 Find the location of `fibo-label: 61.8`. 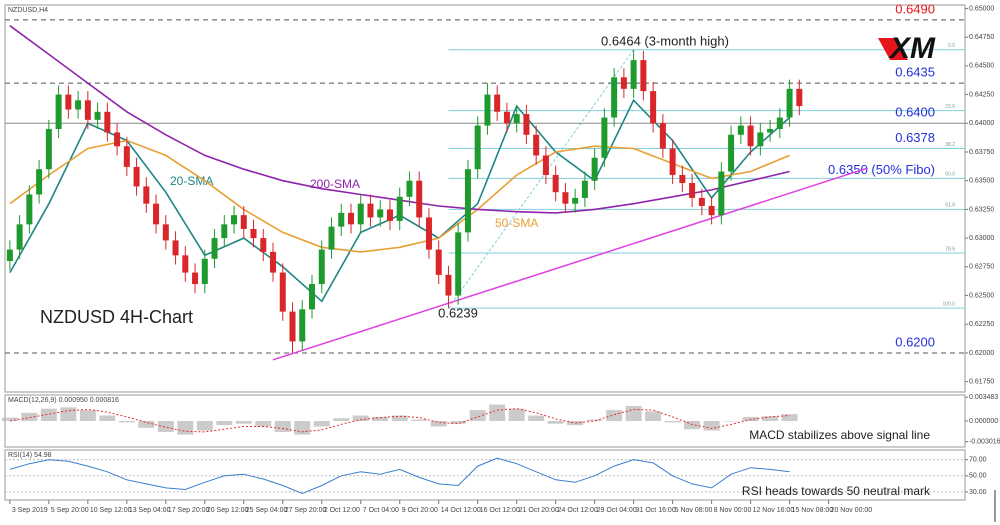

fibo-label: 61.8 is located at coordinates (950, 206).